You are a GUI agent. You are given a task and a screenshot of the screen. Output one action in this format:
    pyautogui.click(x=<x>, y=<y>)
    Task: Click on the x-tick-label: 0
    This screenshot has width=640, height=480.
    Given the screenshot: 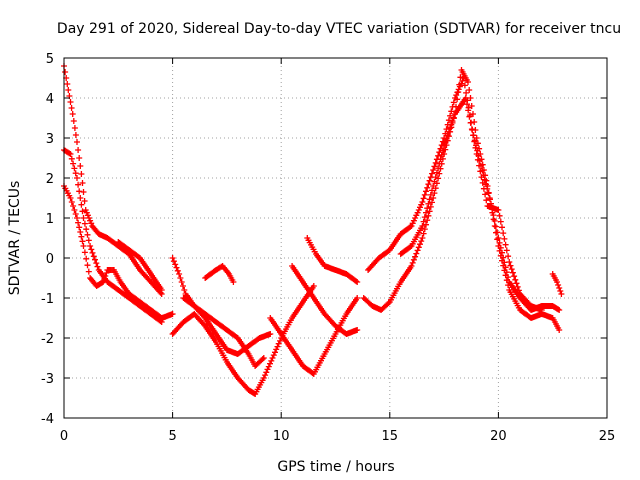 What is the action you would take?
    pyautogui.click(x=64, y=436)
    